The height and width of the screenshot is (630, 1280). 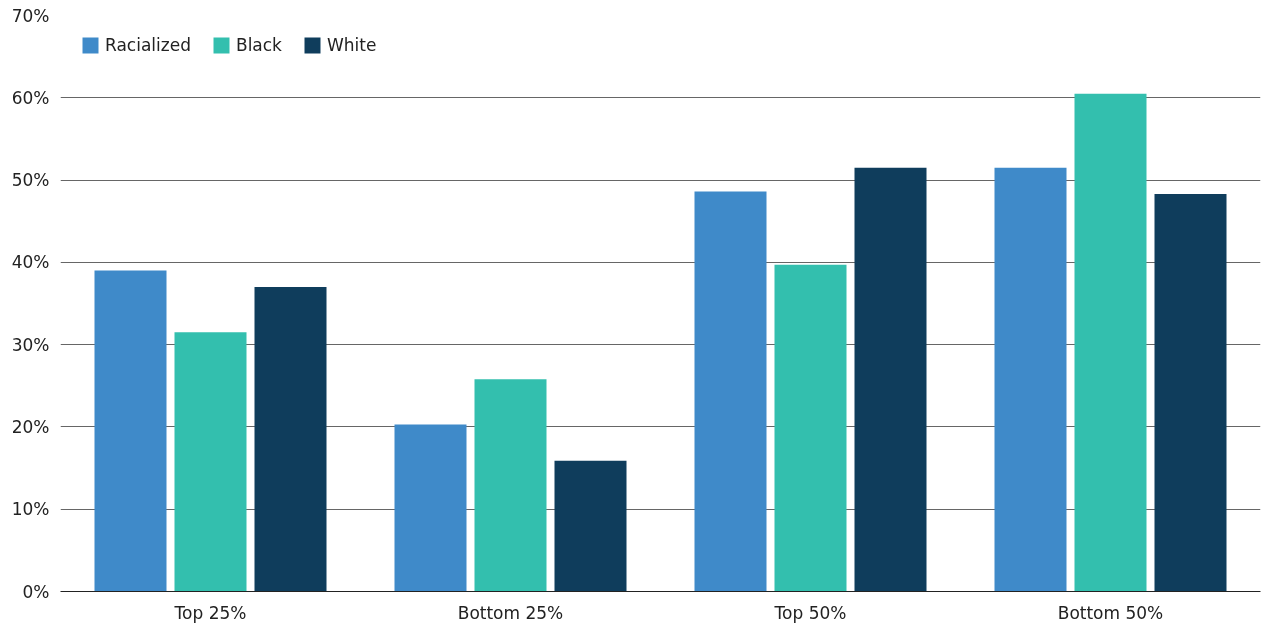 What do you see at coordinates (351, 45) in the screenshot?
I see `legend-label: White` at bounding box center [351, 45].